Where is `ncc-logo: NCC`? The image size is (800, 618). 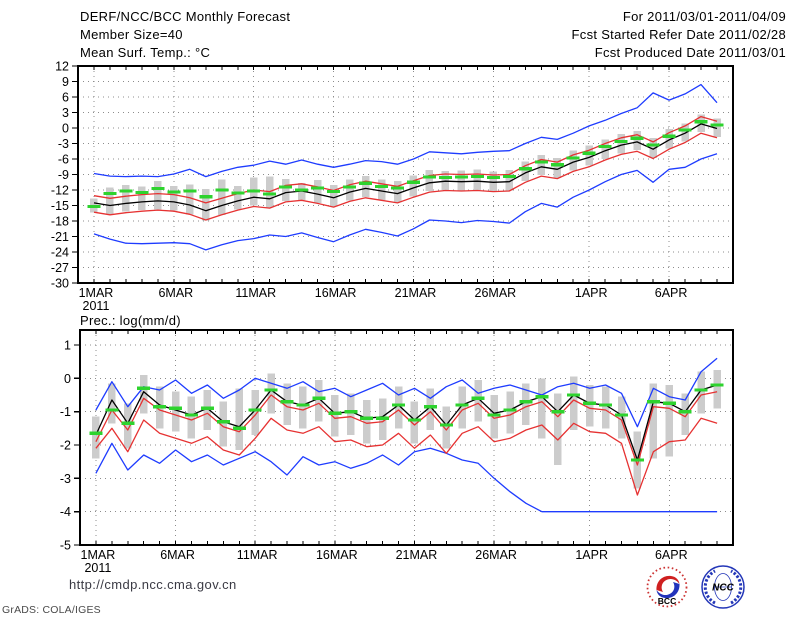
ncc-logo: NCC is located at coordinates (723, 587).